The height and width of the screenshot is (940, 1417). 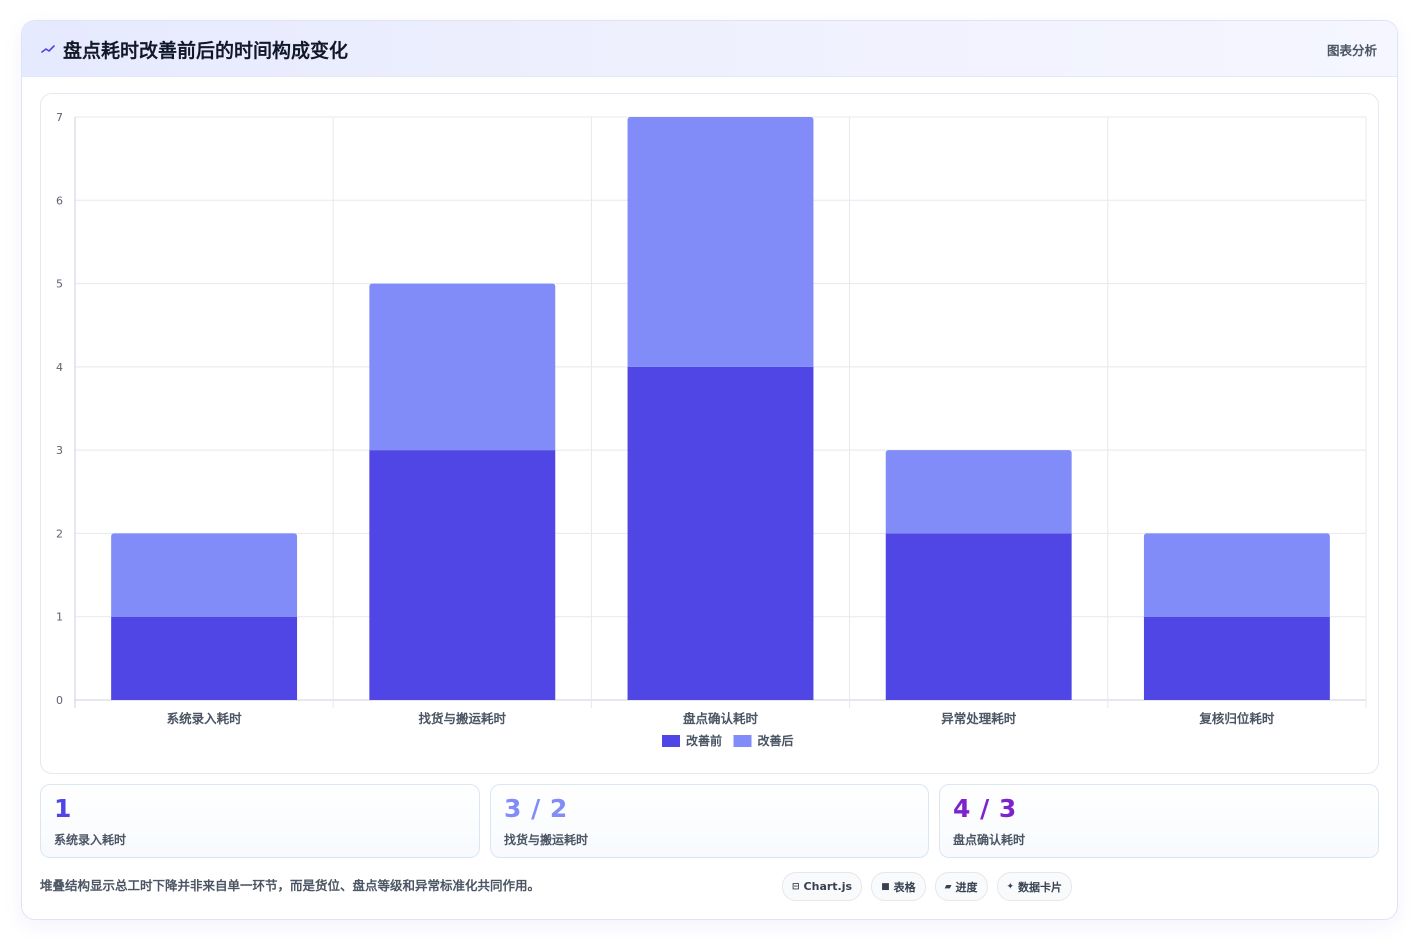 I want to click on stat-label: 系统录入耗时, so click(x=90, y=840).